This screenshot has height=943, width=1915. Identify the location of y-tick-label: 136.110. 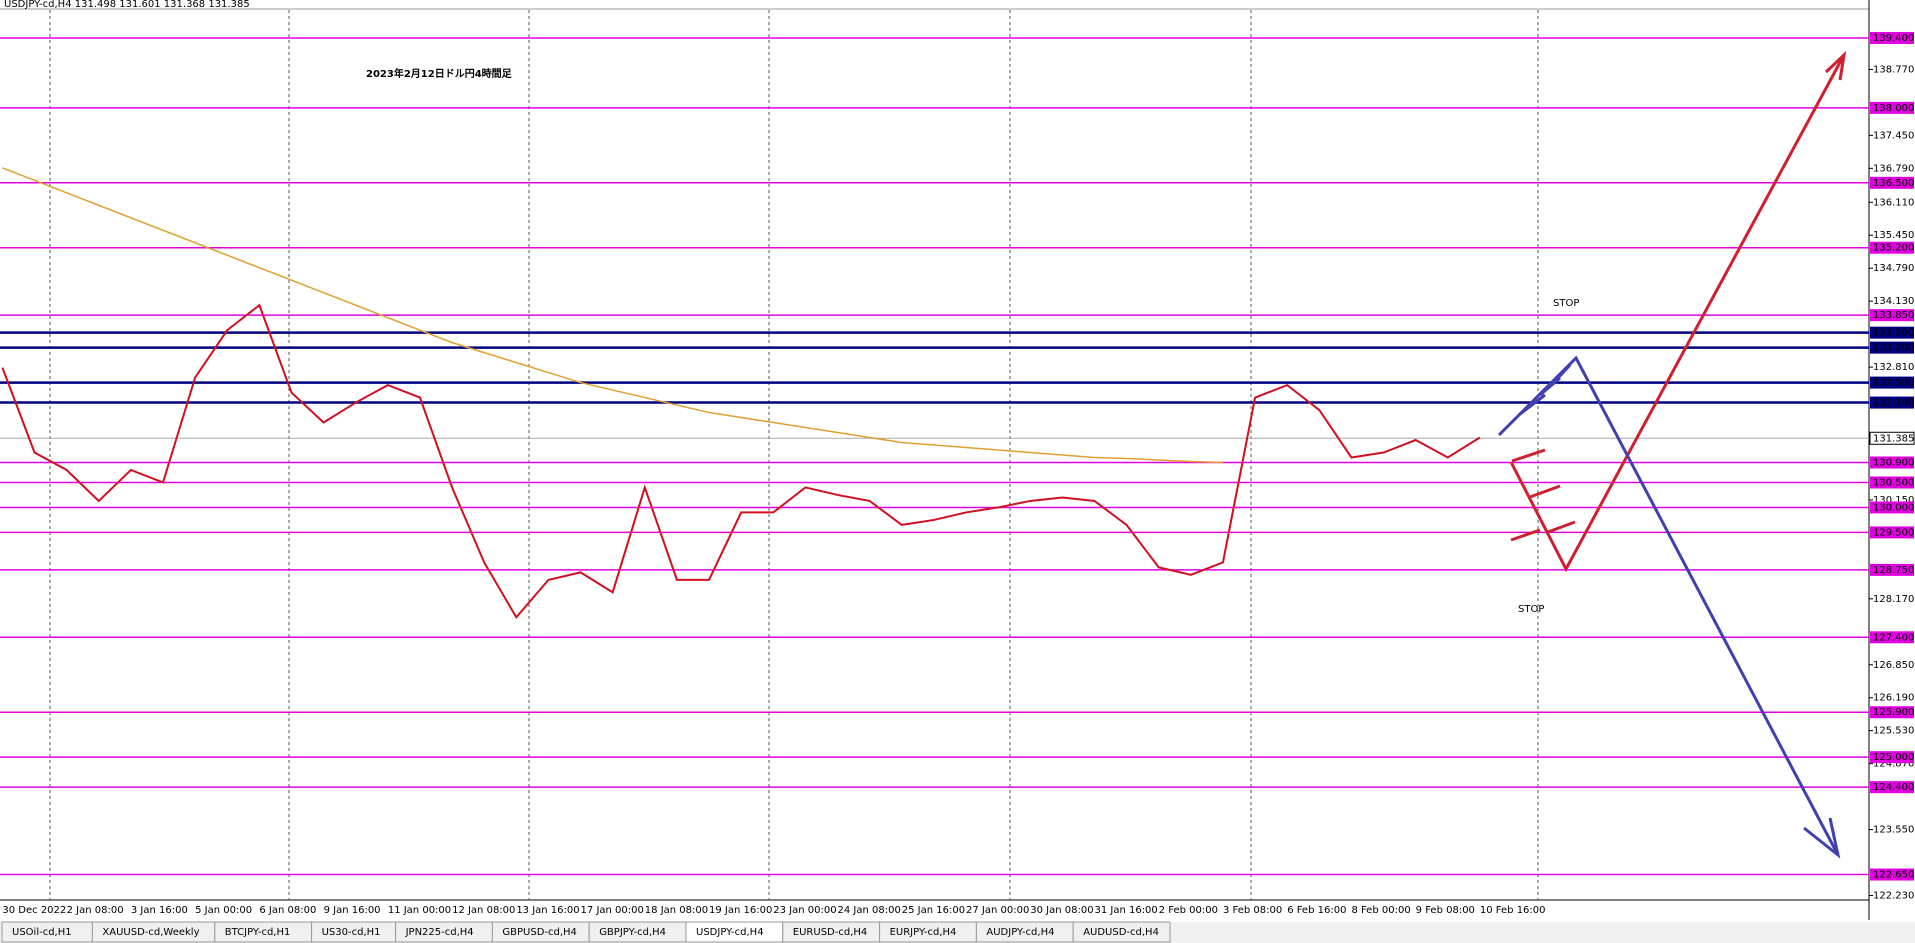
(1893, 202).